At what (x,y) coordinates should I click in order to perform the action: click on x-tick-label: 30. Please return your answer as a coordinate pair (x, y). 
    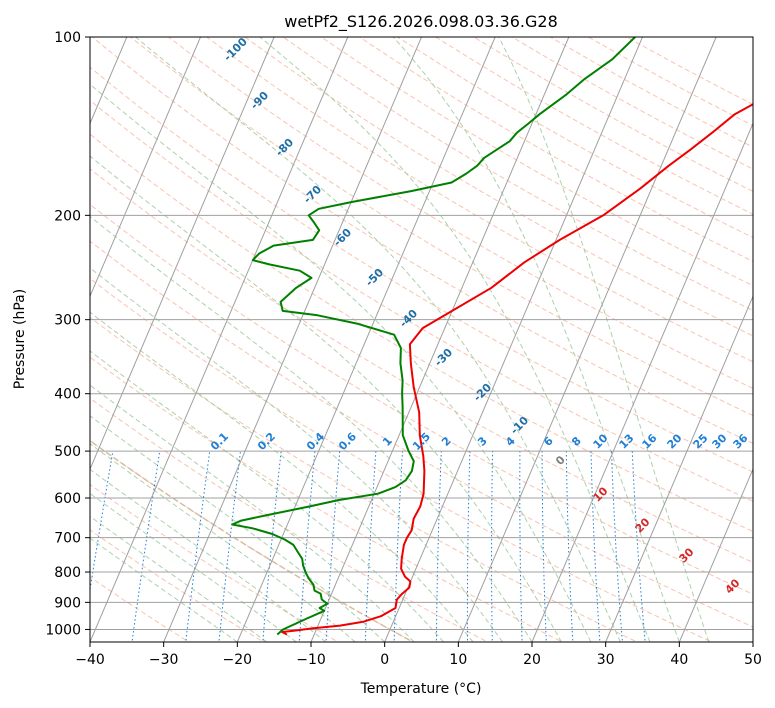
    Looking at the image, I should click on (606, 660).